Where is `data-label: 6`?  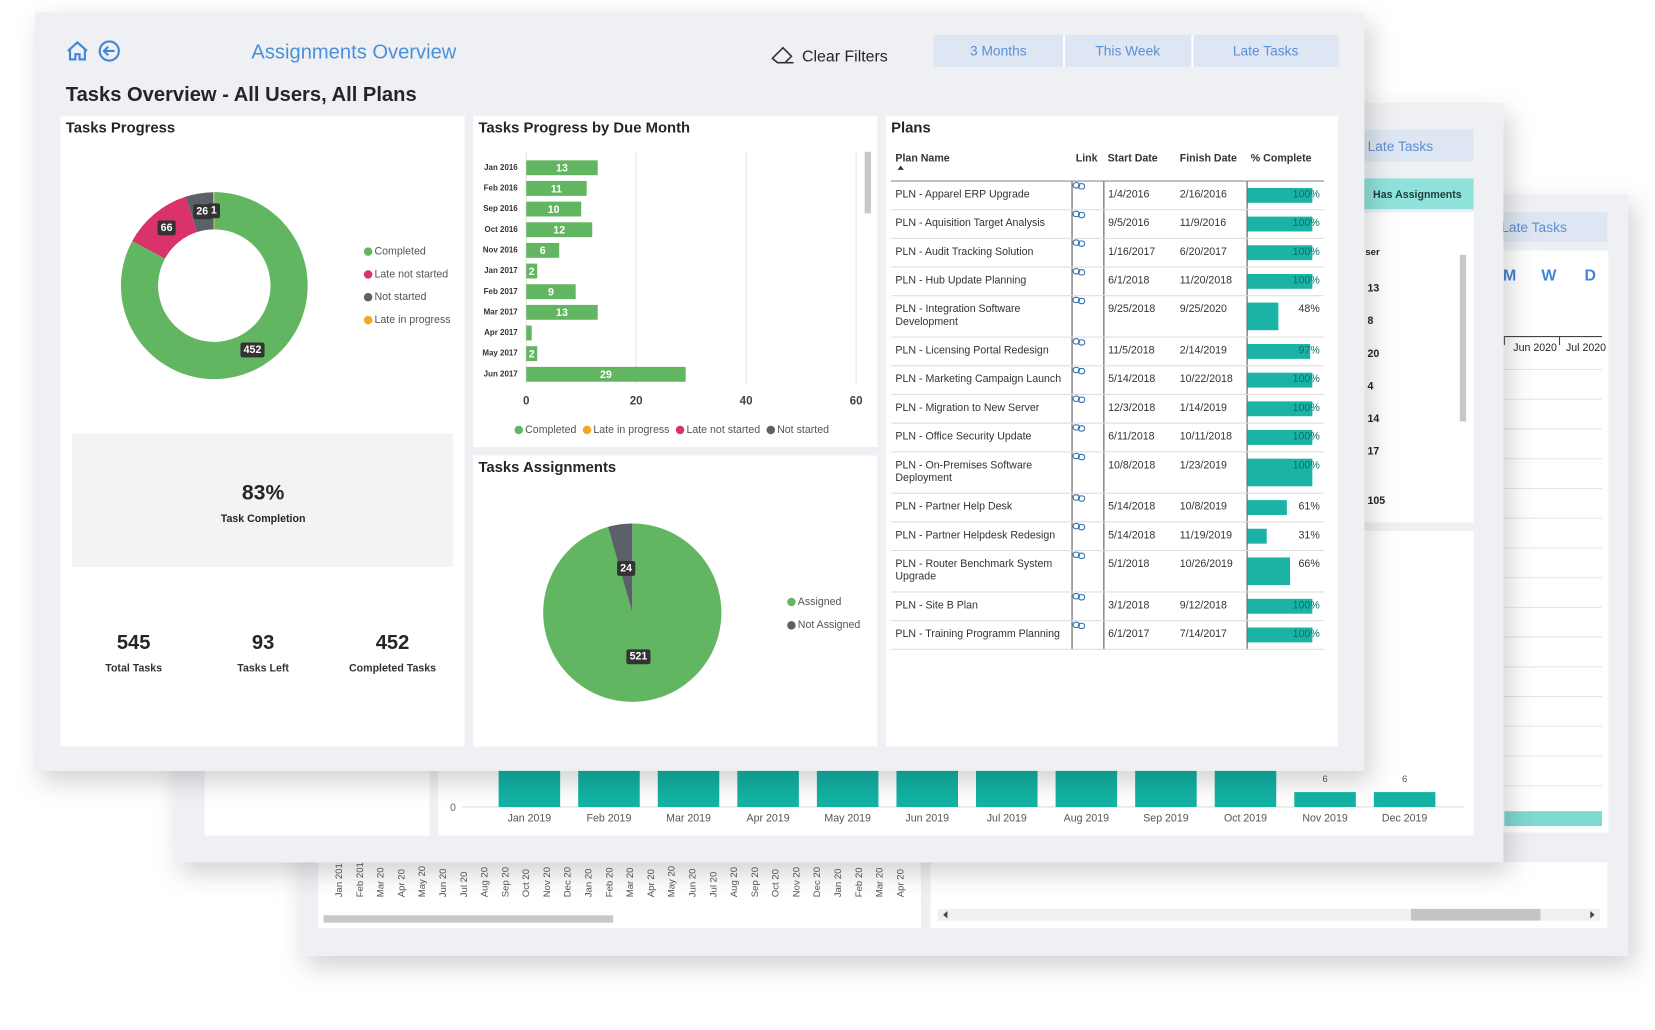 data-label: 6 is located at coordinates (1404, 779).